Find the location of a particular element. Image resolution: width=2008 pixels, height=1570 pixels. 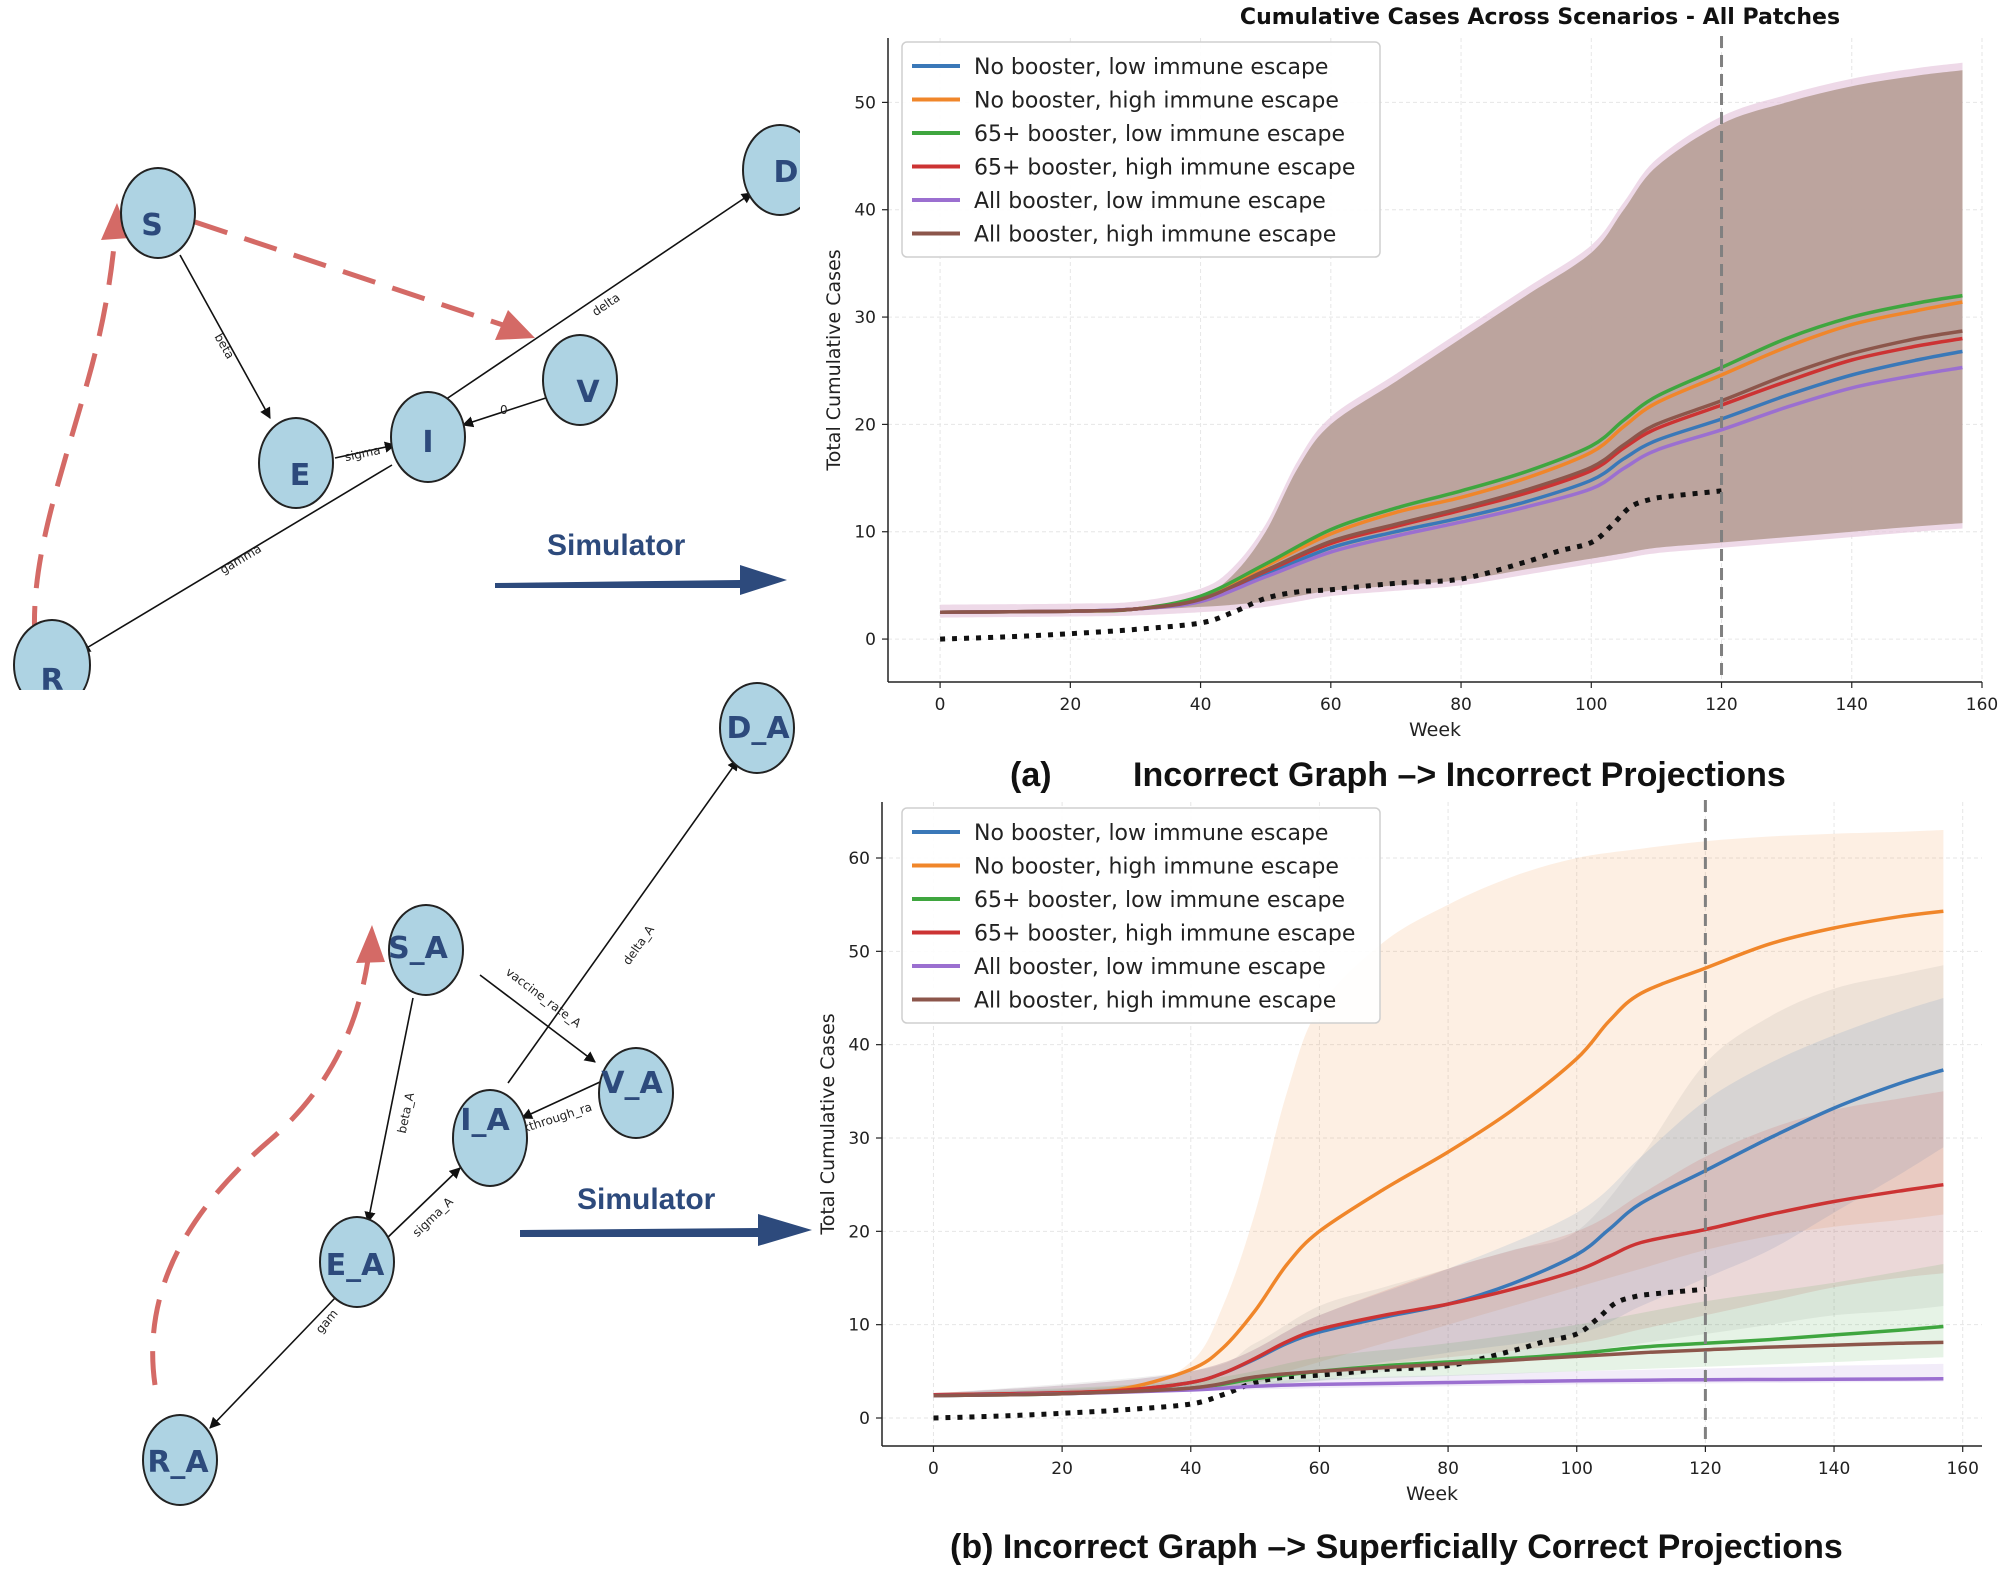

node-ea: E_A is located at coordinates (357, 1262).